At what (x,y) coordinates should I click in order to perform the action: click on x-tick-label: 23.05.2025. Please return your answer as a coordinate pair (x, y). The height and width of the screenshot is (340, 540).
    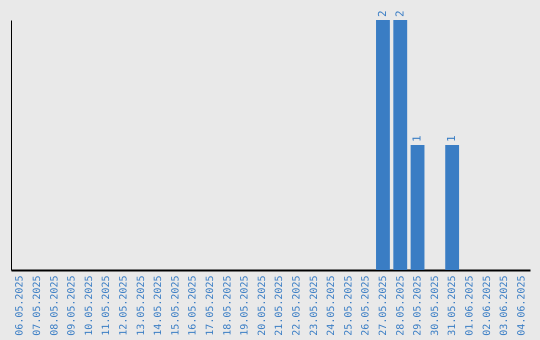
    Looking at the image, I should click on (314, 306).